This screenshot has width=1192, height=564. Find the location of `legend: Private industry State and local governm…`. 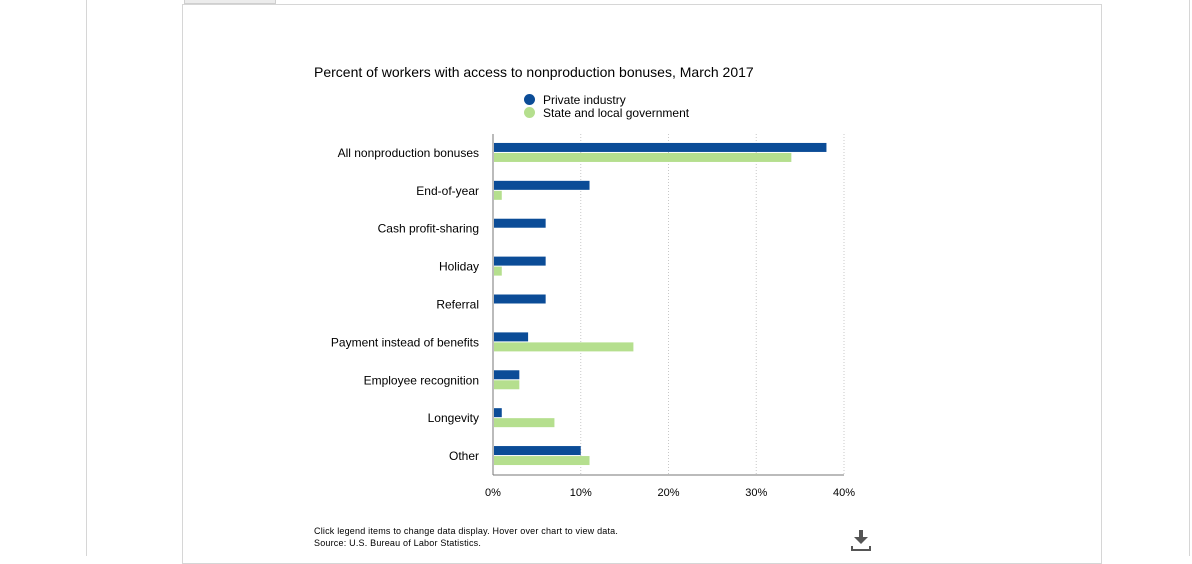

legend: Private industry State and local governm… is located at coordinates (607, 106).